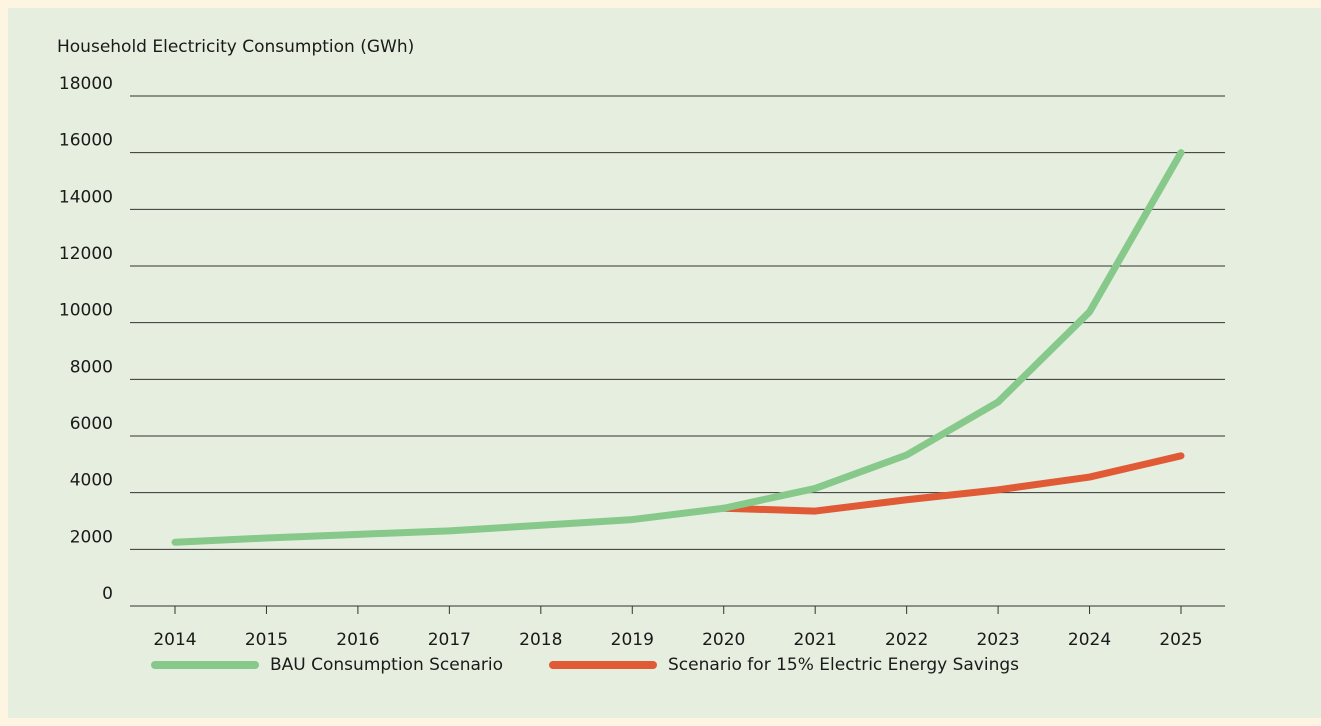 The width and height of the screenshot is (1321, 726). I want to click on x-tick-label: 2015, so click(266, 640).